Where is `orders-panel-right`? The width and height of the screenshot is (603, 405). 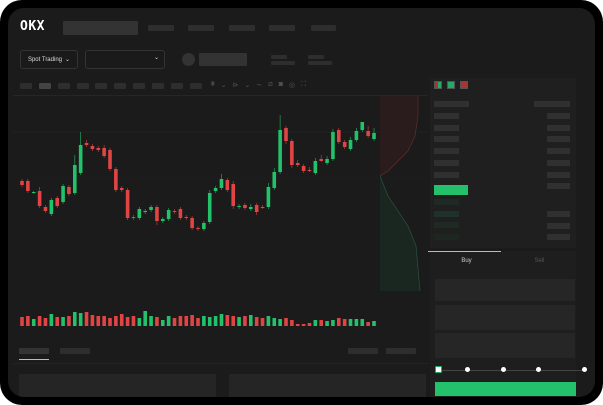 orders-panel-right is located at coordinates (327, 385).